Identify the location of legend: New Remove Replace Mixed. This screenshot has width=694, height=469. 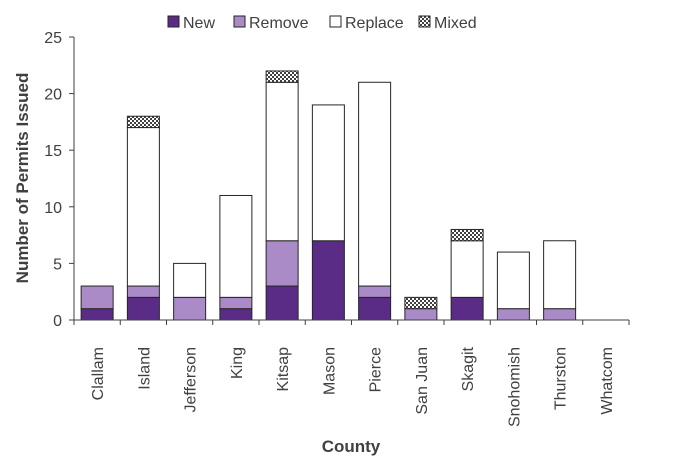
(322, 23).